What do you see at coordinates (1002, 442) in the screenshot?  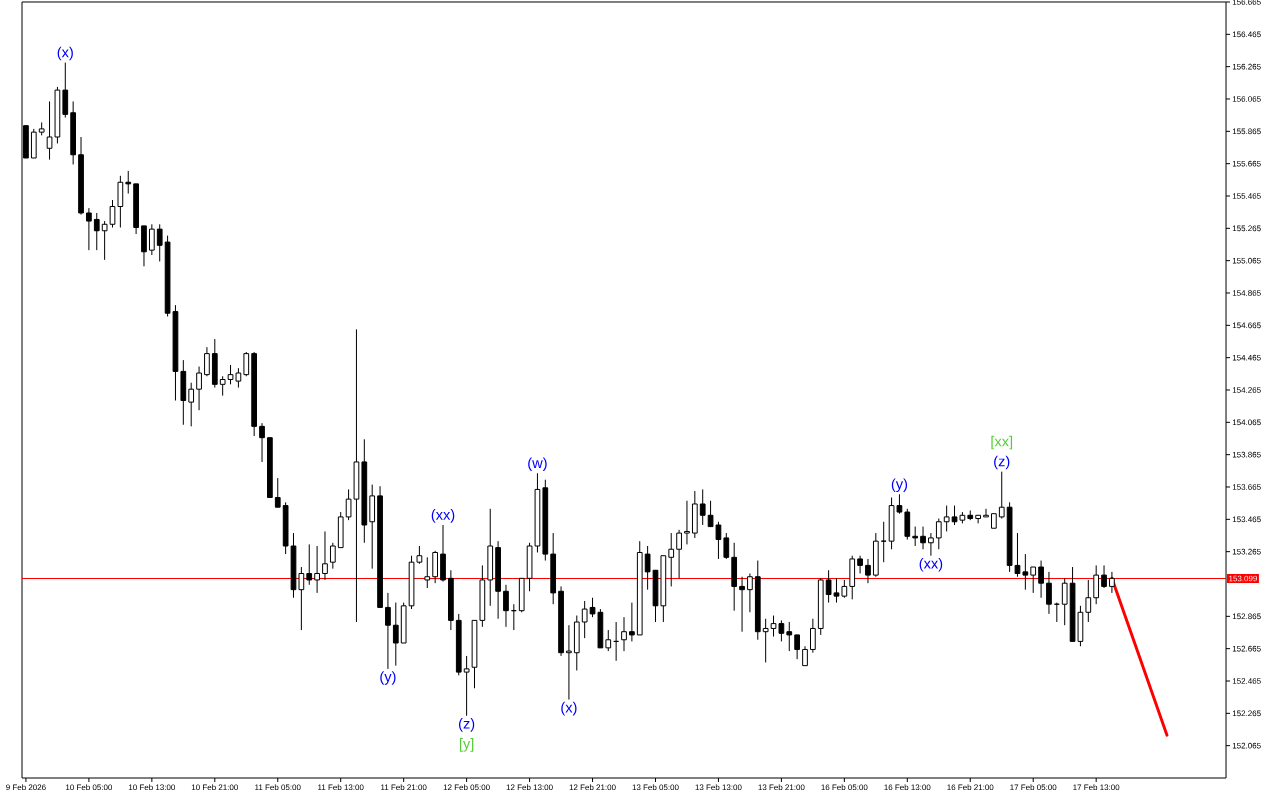 I see `annotation: [xx]` at bounding box center [1002, 442].